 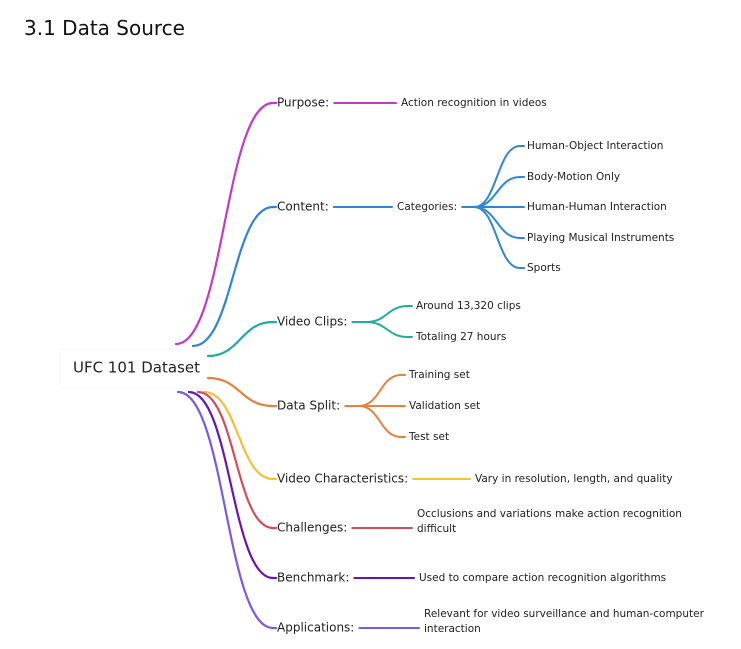 I want to click on branch-label: Content:, so click(x=303, y=207).